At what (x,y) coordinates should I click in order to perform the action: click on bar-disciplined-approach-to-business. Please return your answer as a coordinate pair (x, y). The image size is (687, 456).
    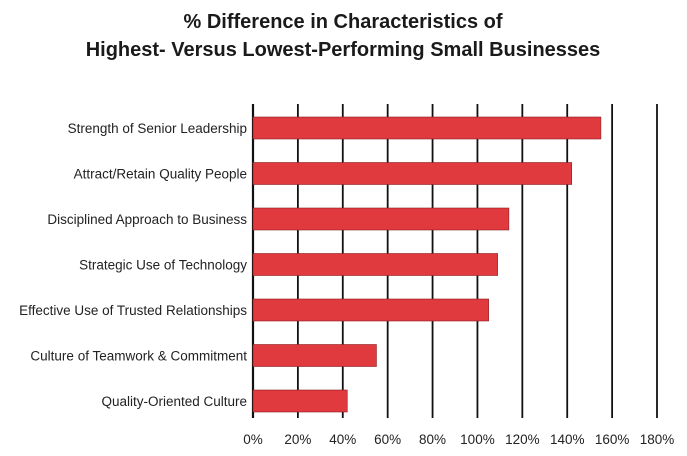
    Looking at the image, I should click on (381, 219).